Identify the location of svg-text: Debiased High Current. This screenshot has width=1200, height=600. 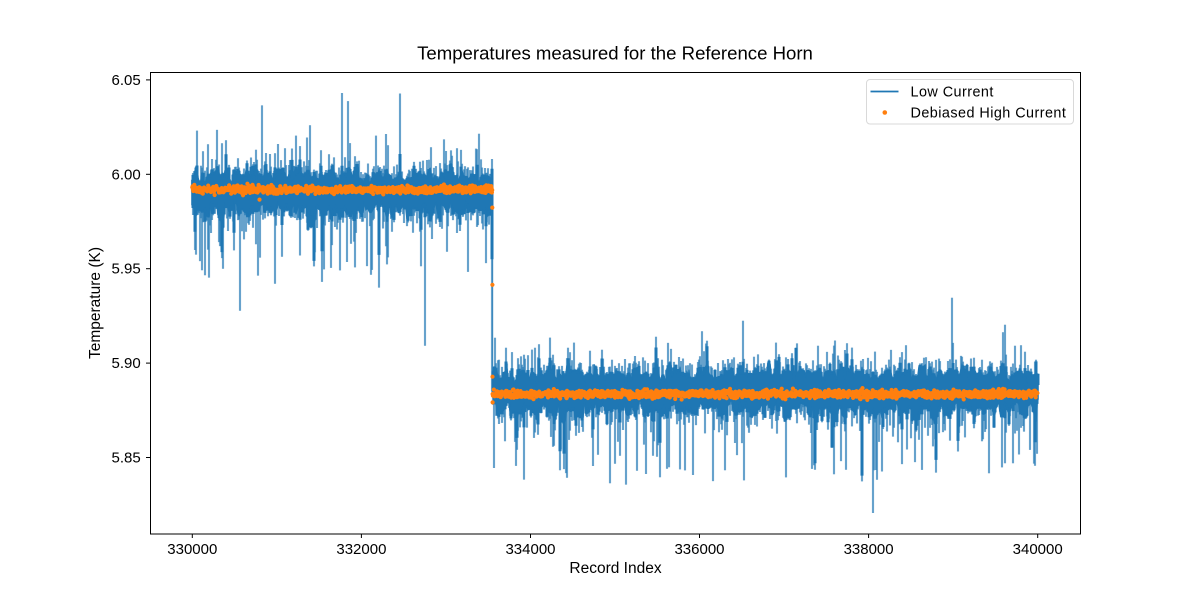
(989, 113).